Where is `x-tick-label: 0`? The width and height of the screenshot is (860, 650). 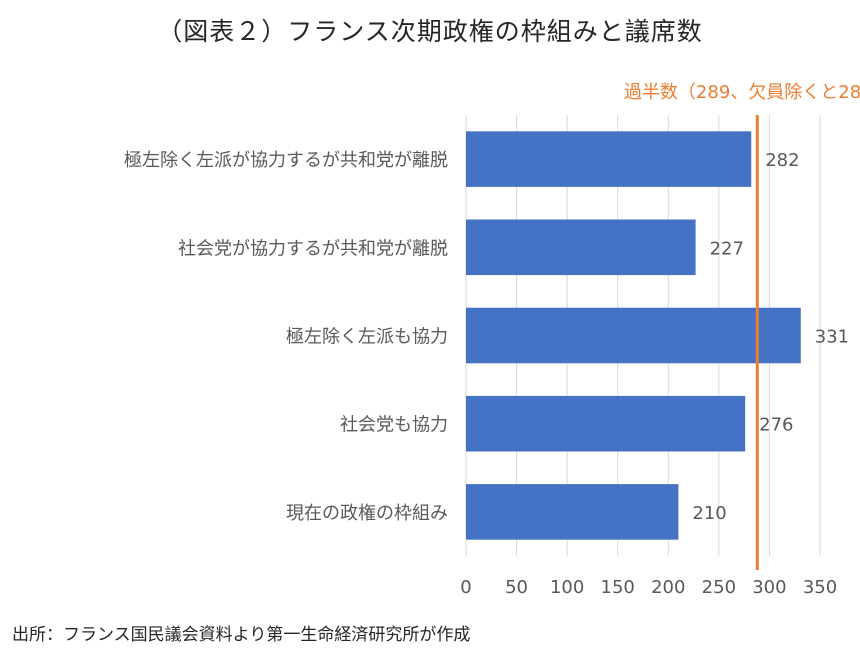 x-tick-label: 0 is located at coordinates (465, 587).